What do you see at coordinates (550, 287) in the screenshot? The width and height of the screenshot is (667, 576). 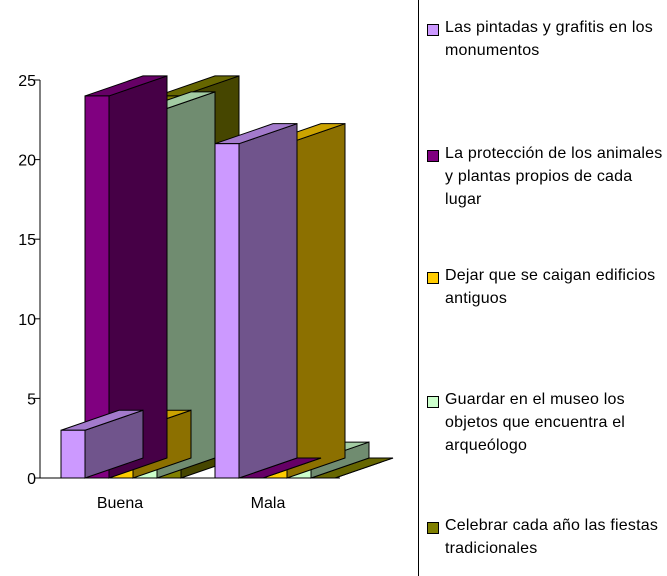 I see `legend-label-3: Dejar que se caigan edificios antiguos` at bounding box center [550, 287].